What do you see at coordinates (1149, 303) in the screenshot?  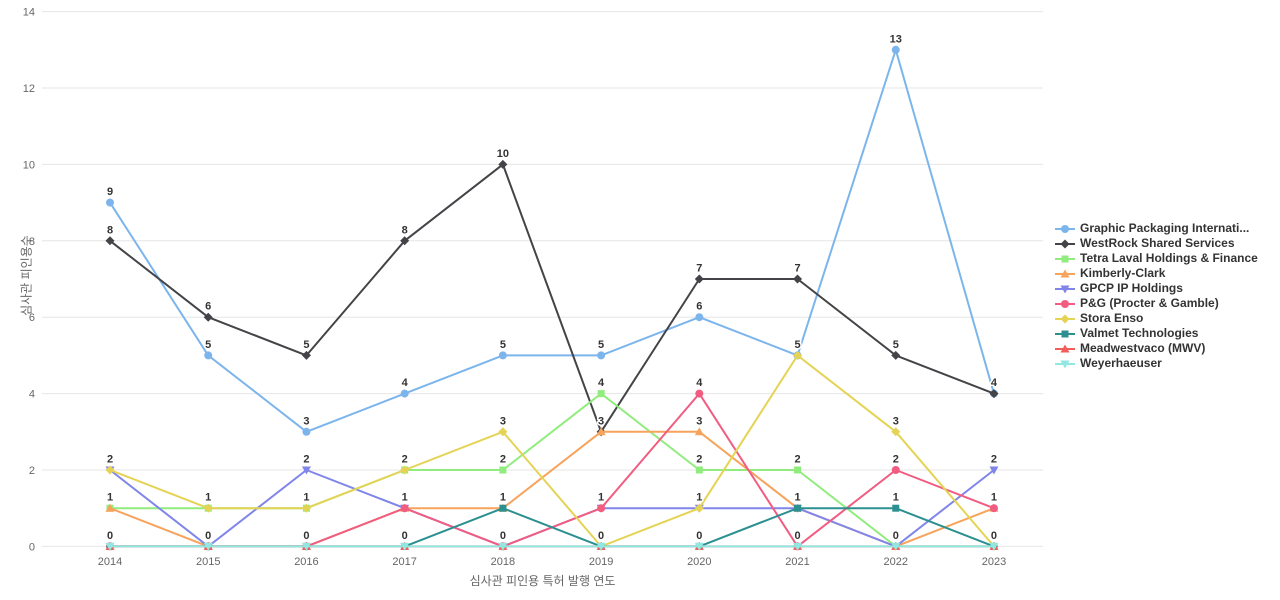 I see `legend-label: P&G (Procter & Gamble)` at bounding box center [1149, 303].